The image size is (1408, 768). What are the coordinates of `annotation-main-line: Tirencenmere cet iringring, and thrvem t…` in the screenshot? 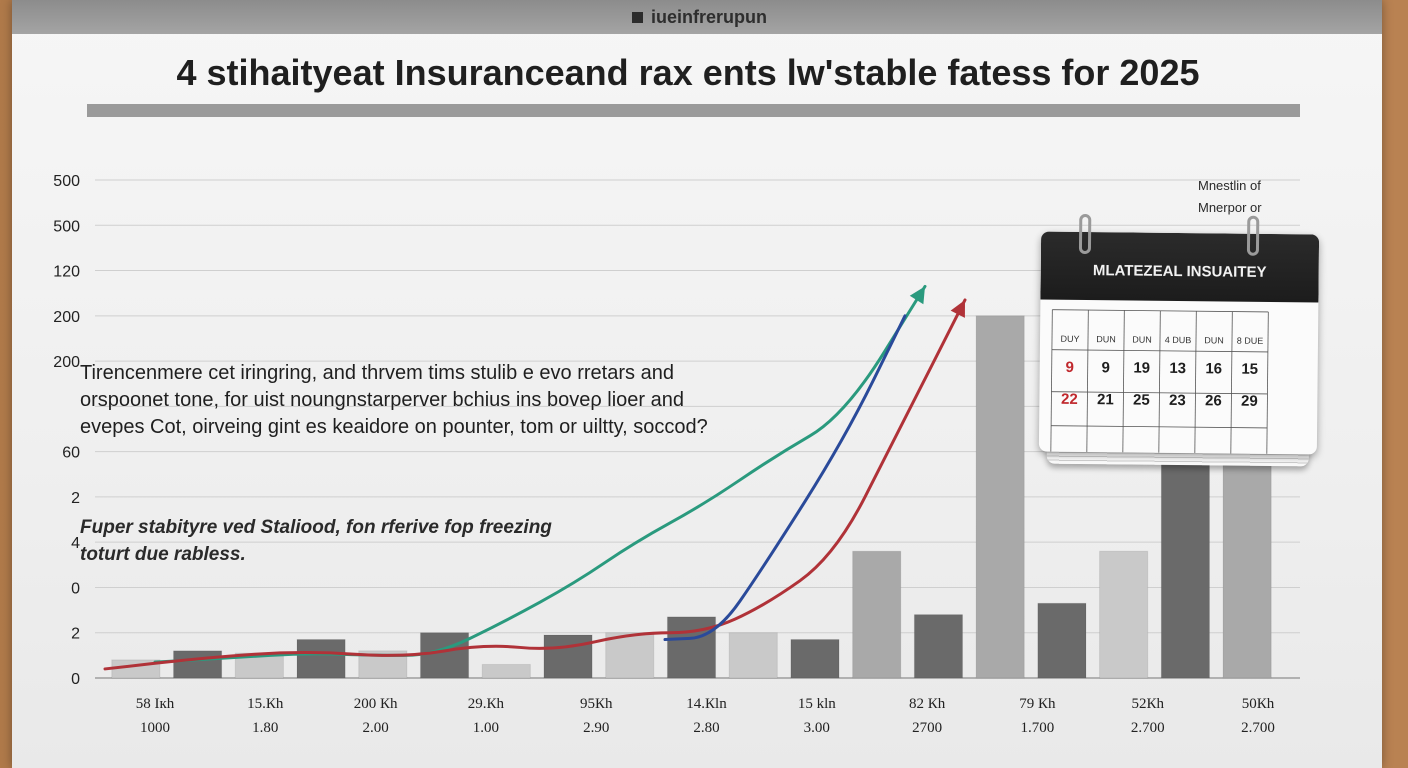 It's located at (377, 373).